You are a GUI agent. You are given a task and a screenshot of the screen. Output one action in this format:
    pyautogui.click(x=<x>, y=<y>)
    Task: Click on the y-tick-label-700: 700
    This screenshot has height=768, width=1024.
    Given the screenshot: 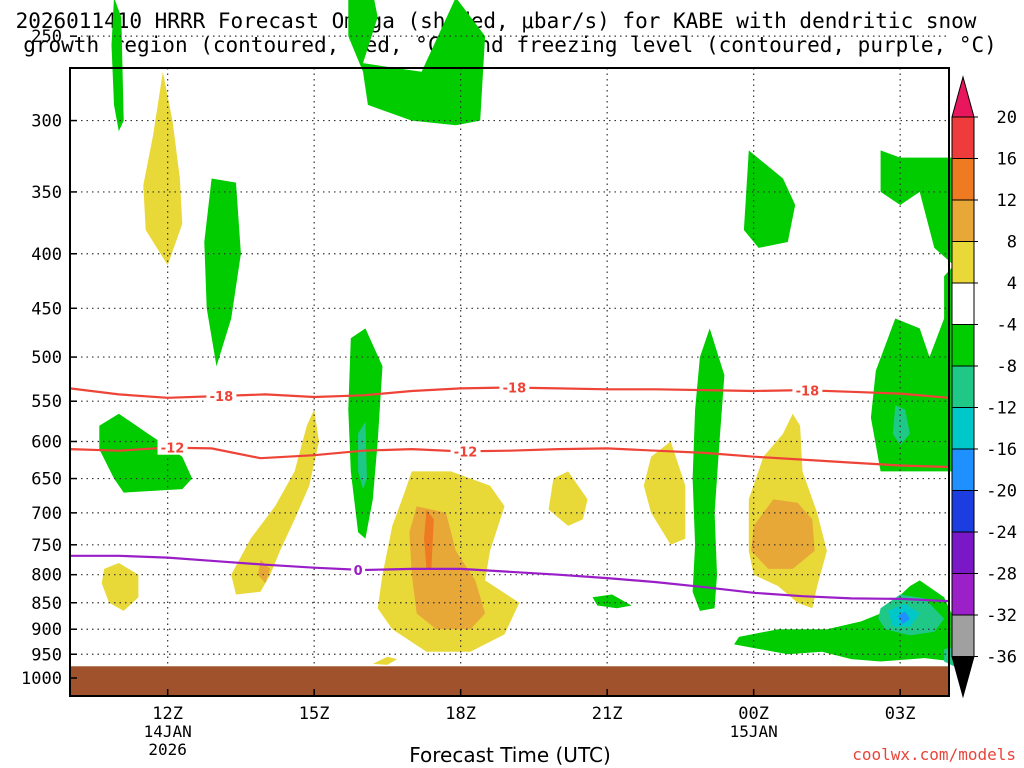 What is the action you would take?
    pyautogui.click(x=46, y=514)
    